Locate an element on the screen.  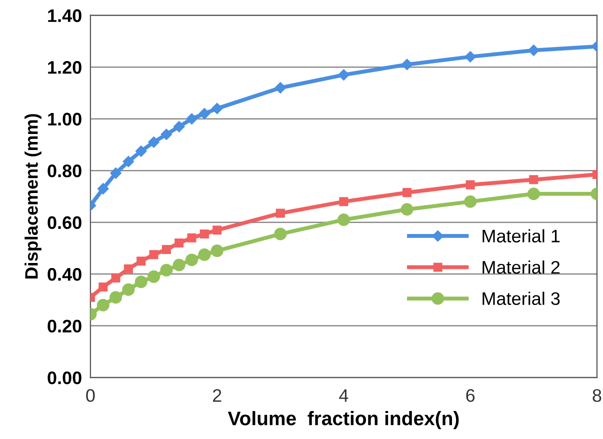
x-tick-label: 8 is located at coordinates (597, 395).